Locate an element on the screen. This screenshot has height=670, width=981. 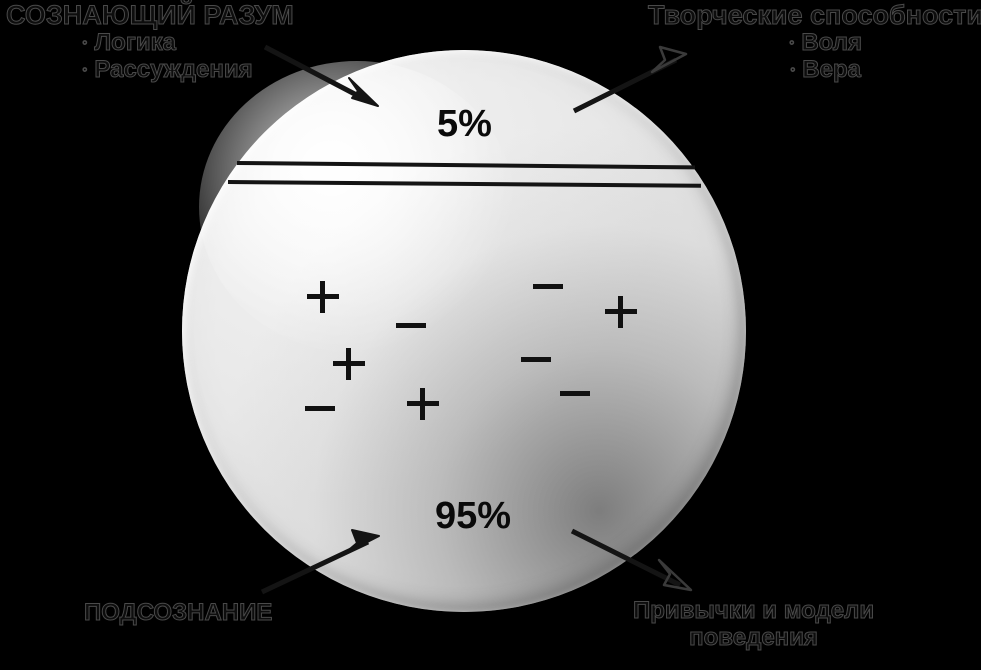
label-creative-item-text: Вера is located at coordinates (832, 70).